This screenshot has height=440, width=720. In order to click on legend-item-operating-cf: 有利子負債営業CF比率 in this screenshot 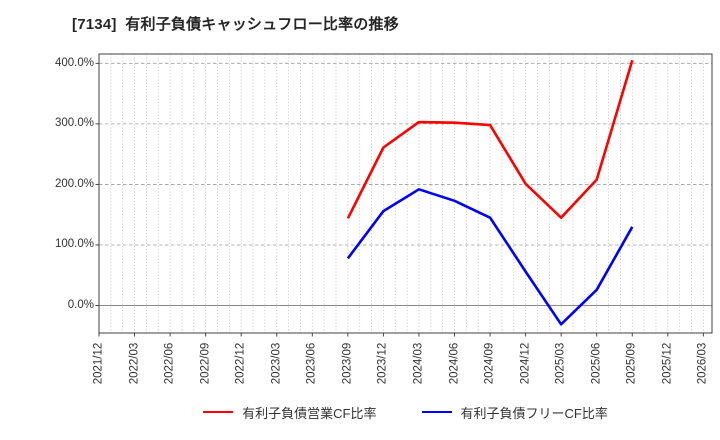, I will do `click(290, 412)`.